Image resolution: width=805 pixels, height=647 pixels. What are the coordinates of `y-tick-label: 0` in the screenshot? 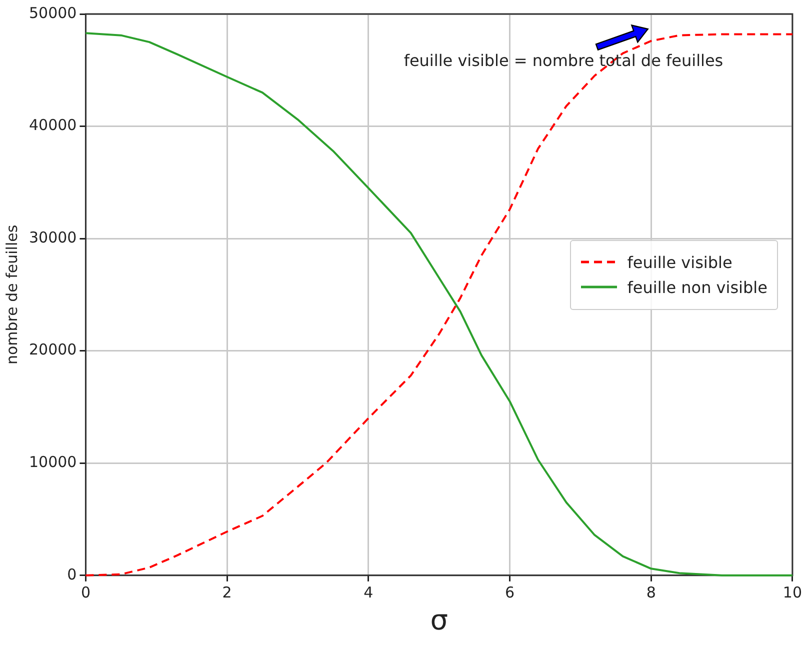 It's located at (72, 574).